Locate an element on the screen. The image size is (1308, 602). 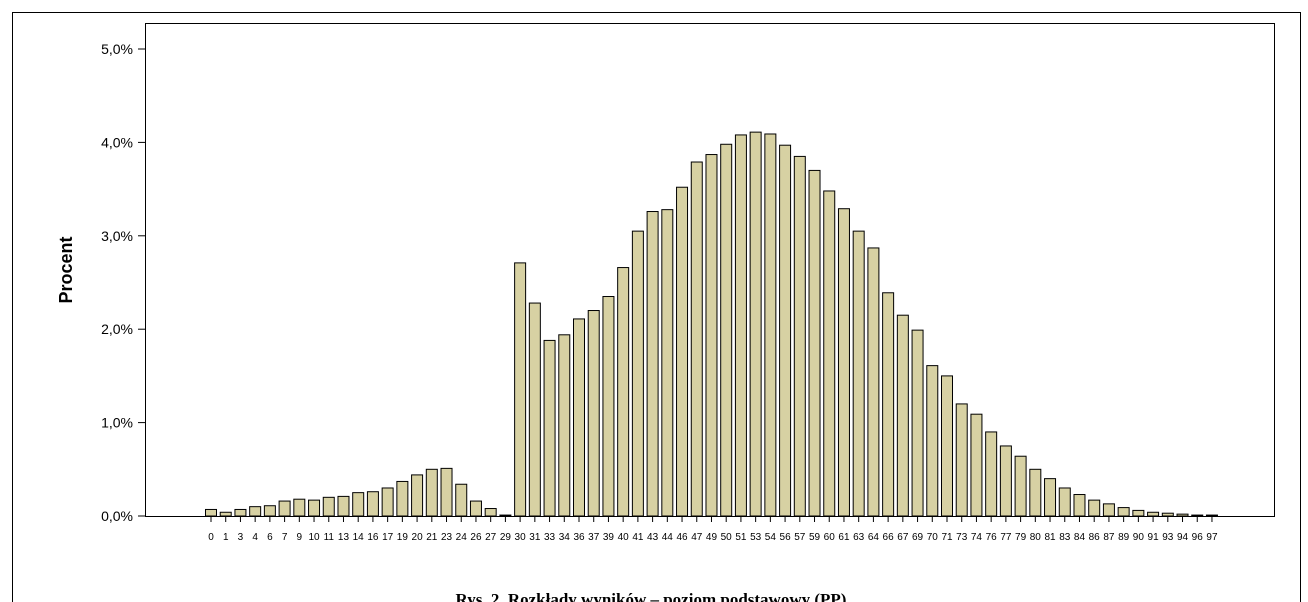
x-tick-label: 50 is located at coordinates (727, 537).